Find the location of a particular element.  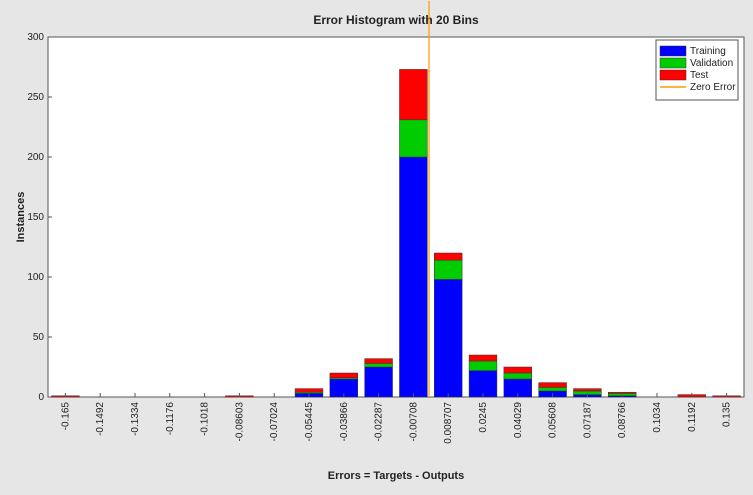

y-tick-label: 250 is located at coordinates (35, 97).